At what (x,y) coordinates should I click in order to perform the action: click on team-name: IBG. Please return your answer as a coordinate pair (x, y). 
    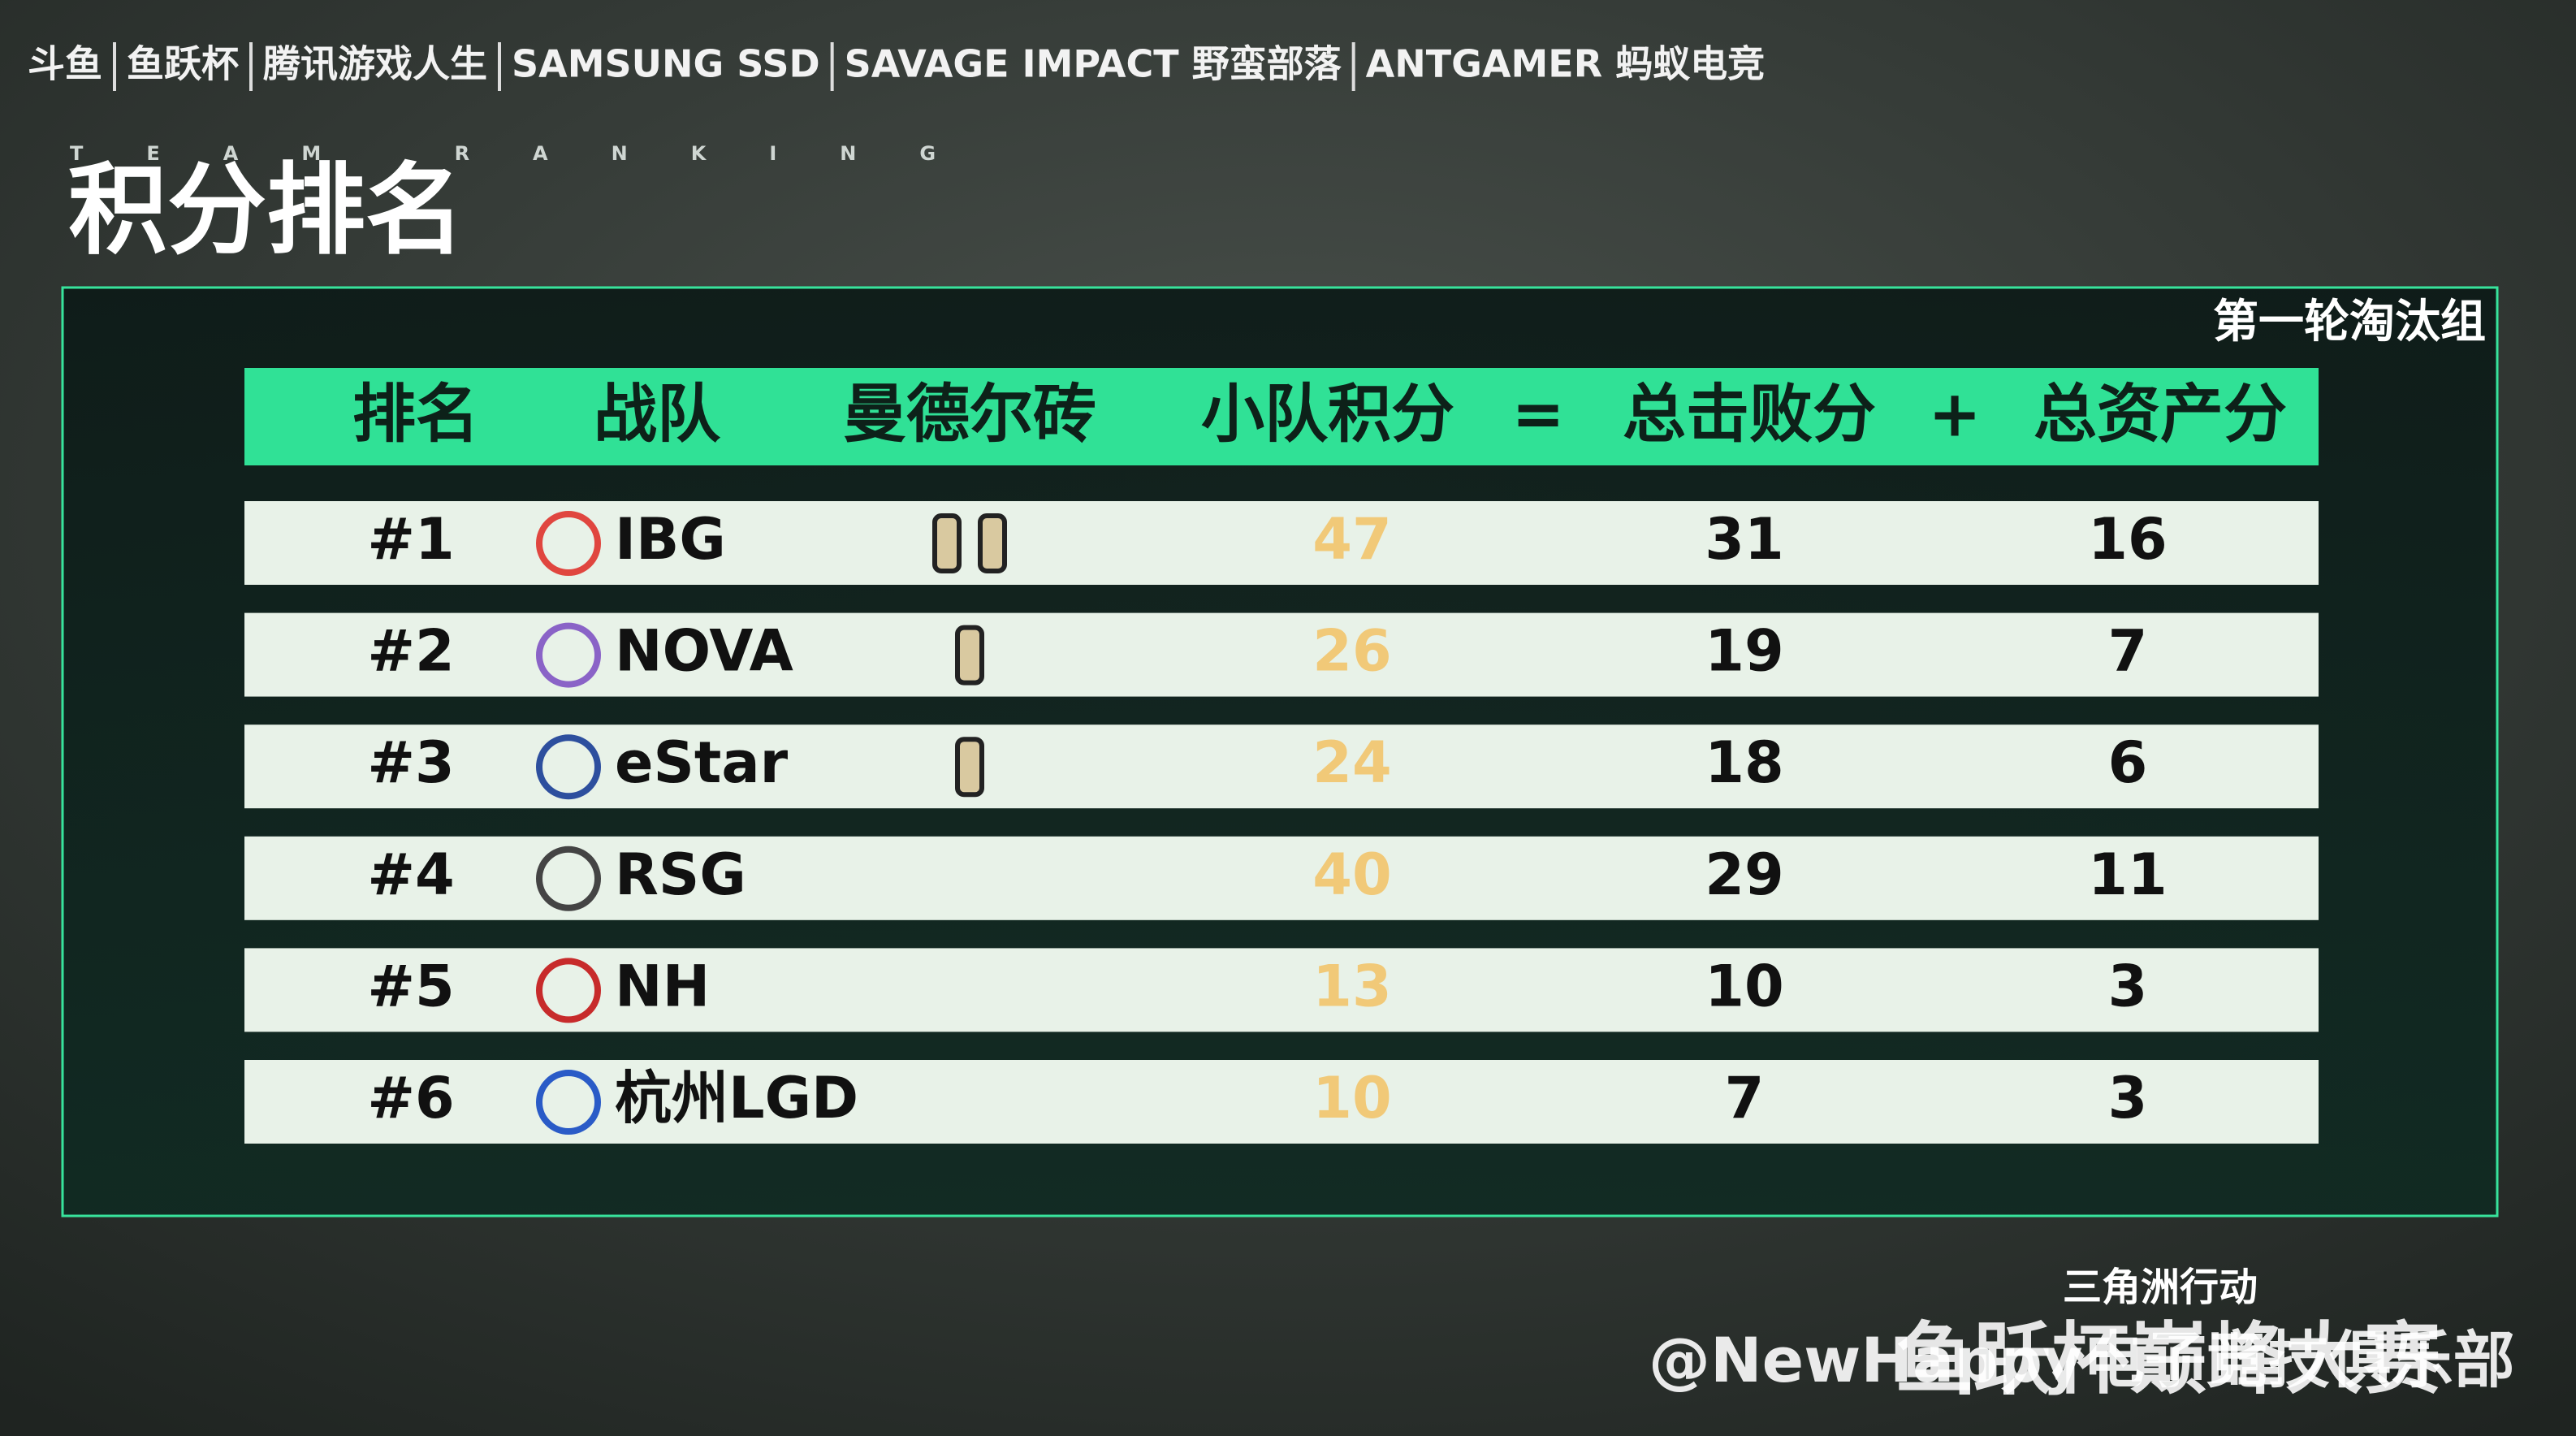
    Looking at the image, I should click on (671, 539).